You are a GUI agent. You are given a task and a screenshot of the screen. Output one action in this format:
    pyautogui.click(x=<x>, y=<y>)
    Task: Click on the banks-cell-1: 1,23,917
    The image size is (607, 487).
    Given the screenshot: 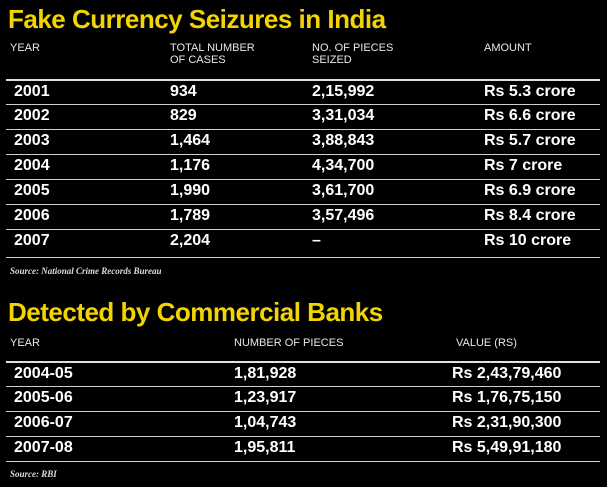 What is the action you would take?
    pyautogui.click(x=265, y=397)
    